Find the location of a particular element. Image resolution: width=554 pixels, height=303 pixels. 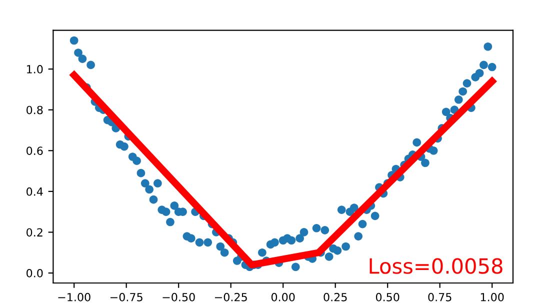

y-tick-label: 1.0 is located at coordinates (35, 69).